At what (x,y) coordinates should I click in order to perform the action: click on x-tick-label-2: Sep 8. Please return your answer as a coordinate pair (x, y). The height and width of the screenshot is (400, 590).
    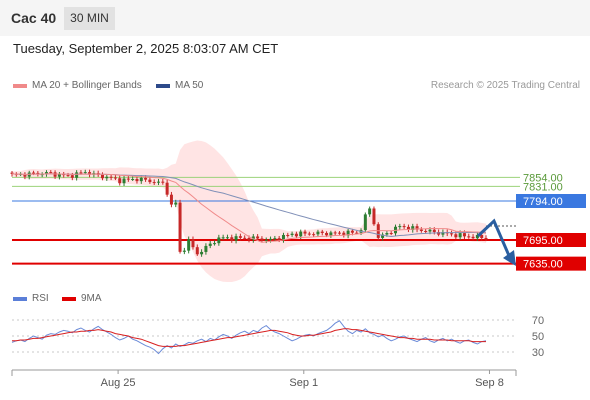
    Looking at the image, I should click on (489, 383).